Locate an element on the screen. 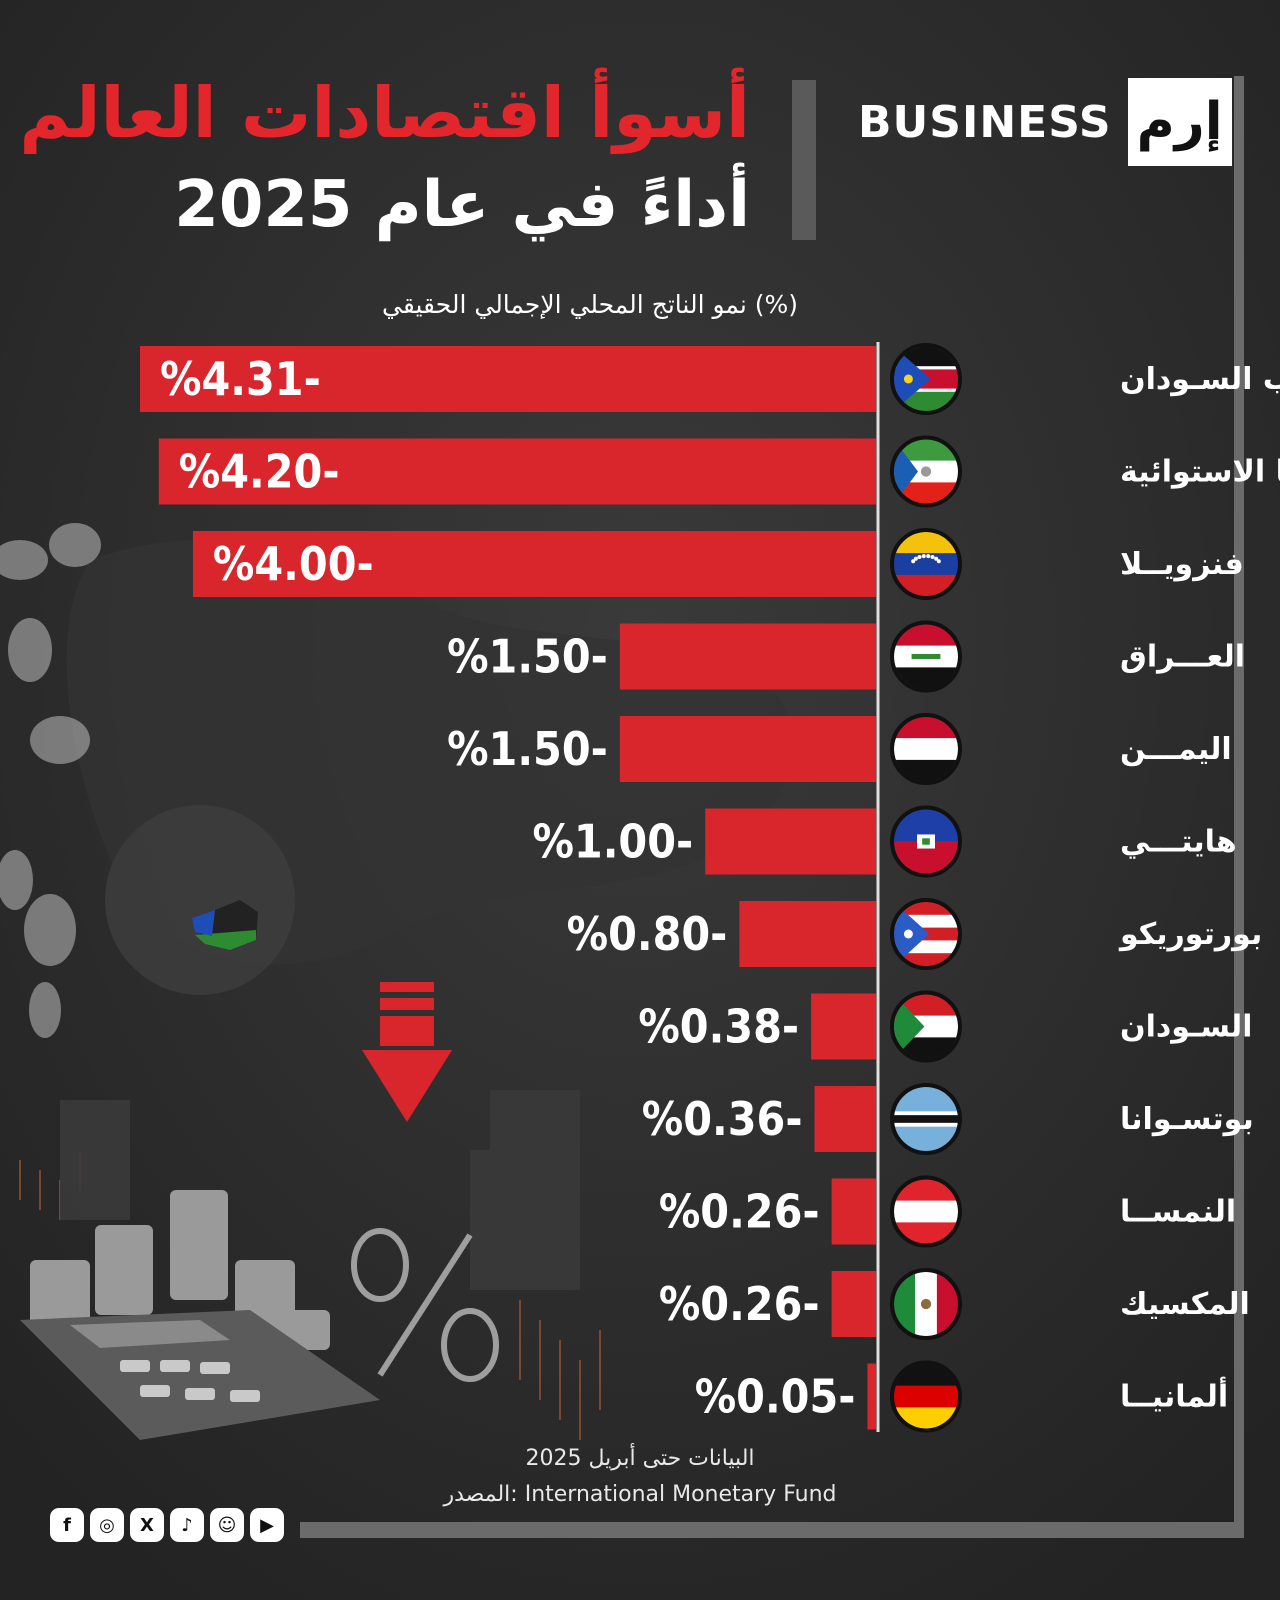  country-label: اليمـــن is located at coordinates (1176, 749).